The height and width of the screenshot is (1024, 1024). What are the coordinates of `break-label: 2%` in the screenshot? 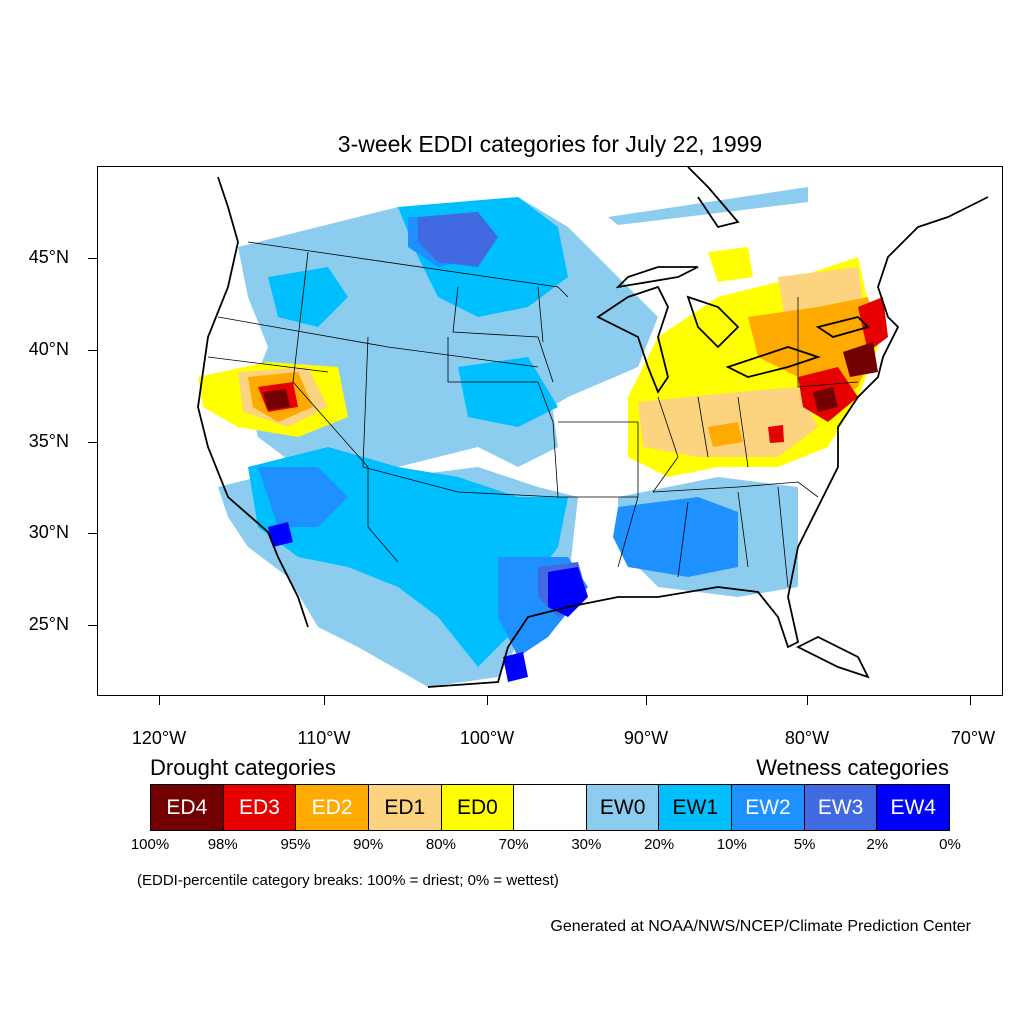 It's located at (877, 844).